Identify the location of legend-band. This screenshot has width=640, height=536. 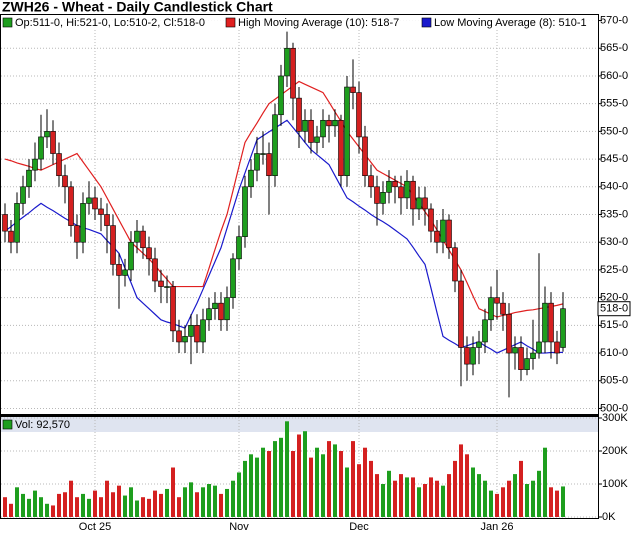
(299, 22).